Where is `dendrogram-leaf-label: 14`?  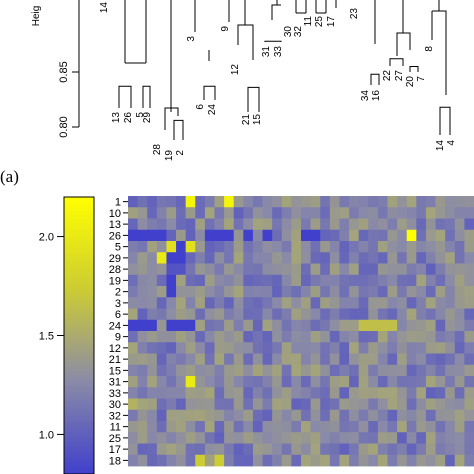 dendrogram-leaf-label: 14 is located at coordinates (440, 146).